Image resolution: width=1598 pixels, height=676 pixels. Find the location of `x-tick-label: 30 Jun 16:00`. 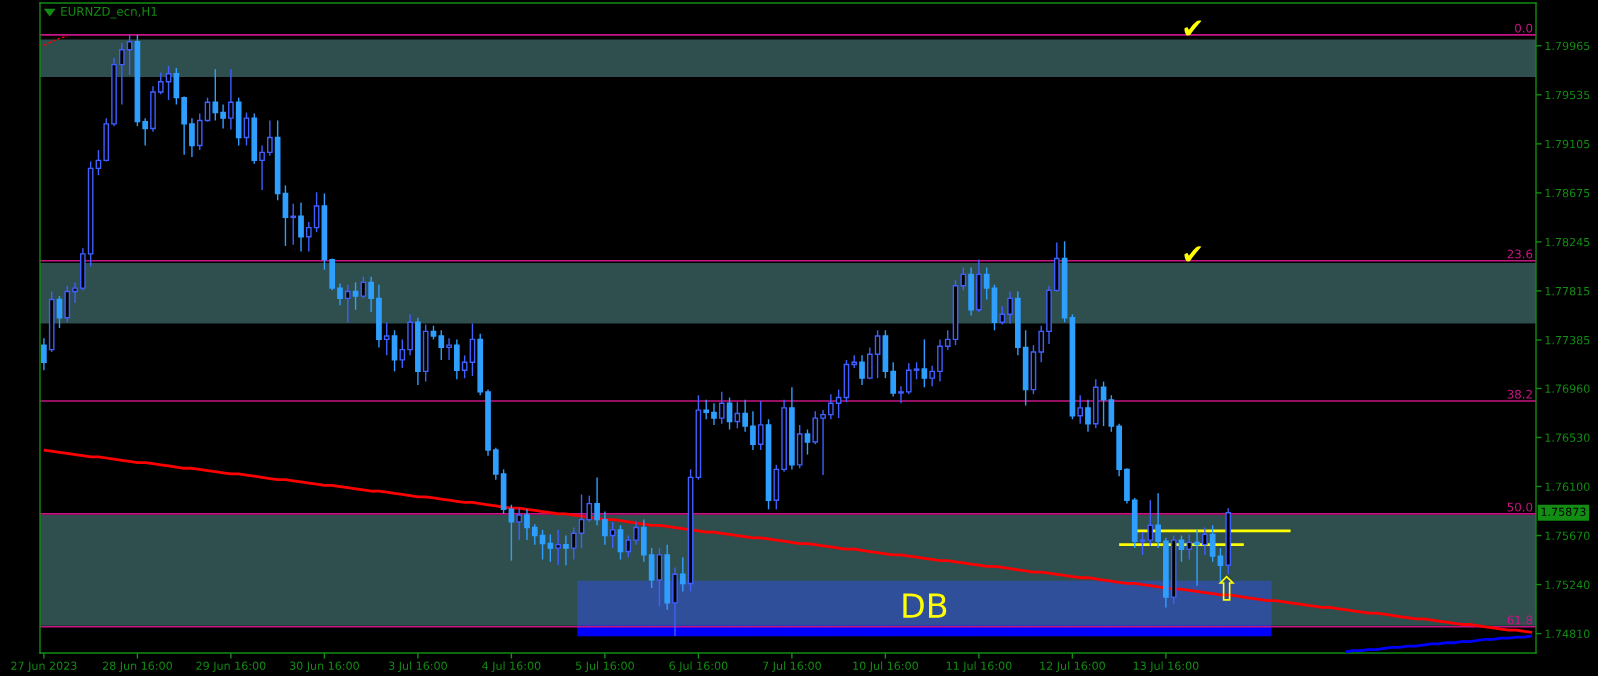

x-tick-label: 30 Jun 16:00 is located at coordinates (324, 666).